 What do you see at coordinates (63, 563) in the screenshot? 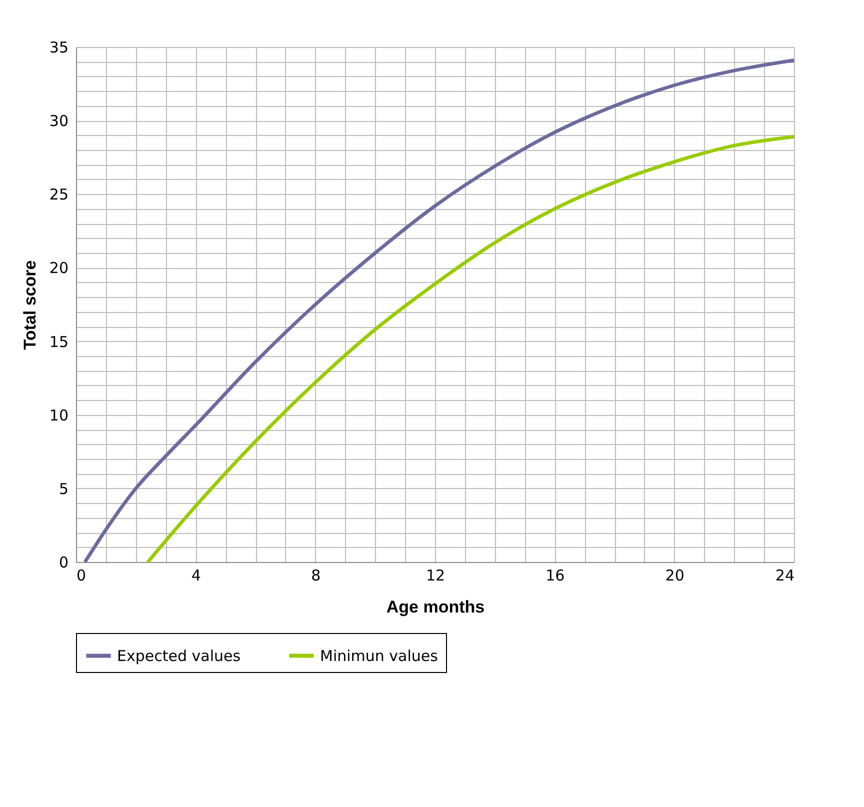
I see `y-tick-label: 0` at bounding box center [63, 563].